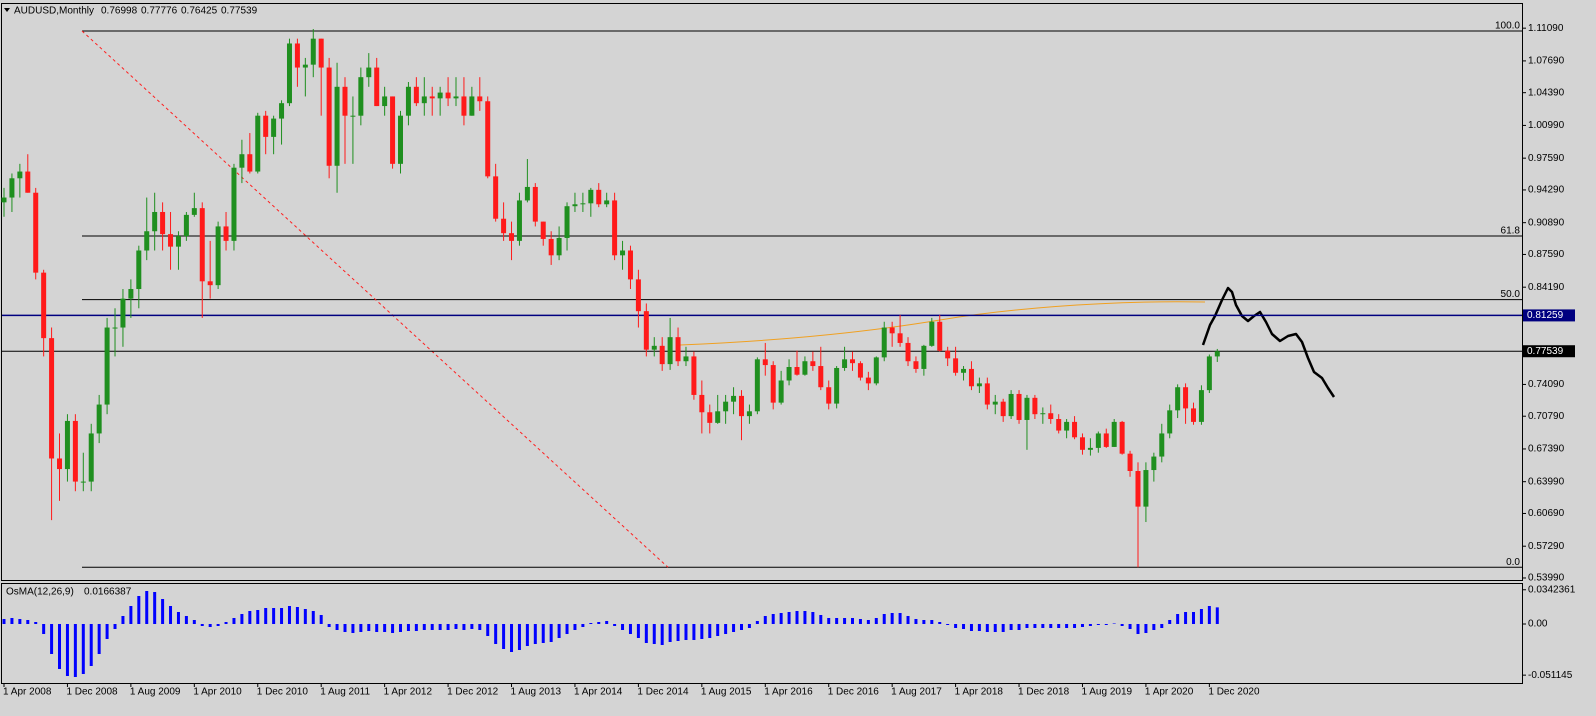 This screenshot has height=716, width=1596. I want to click on y-tick-label: 0.74090, so click(1546, 384).